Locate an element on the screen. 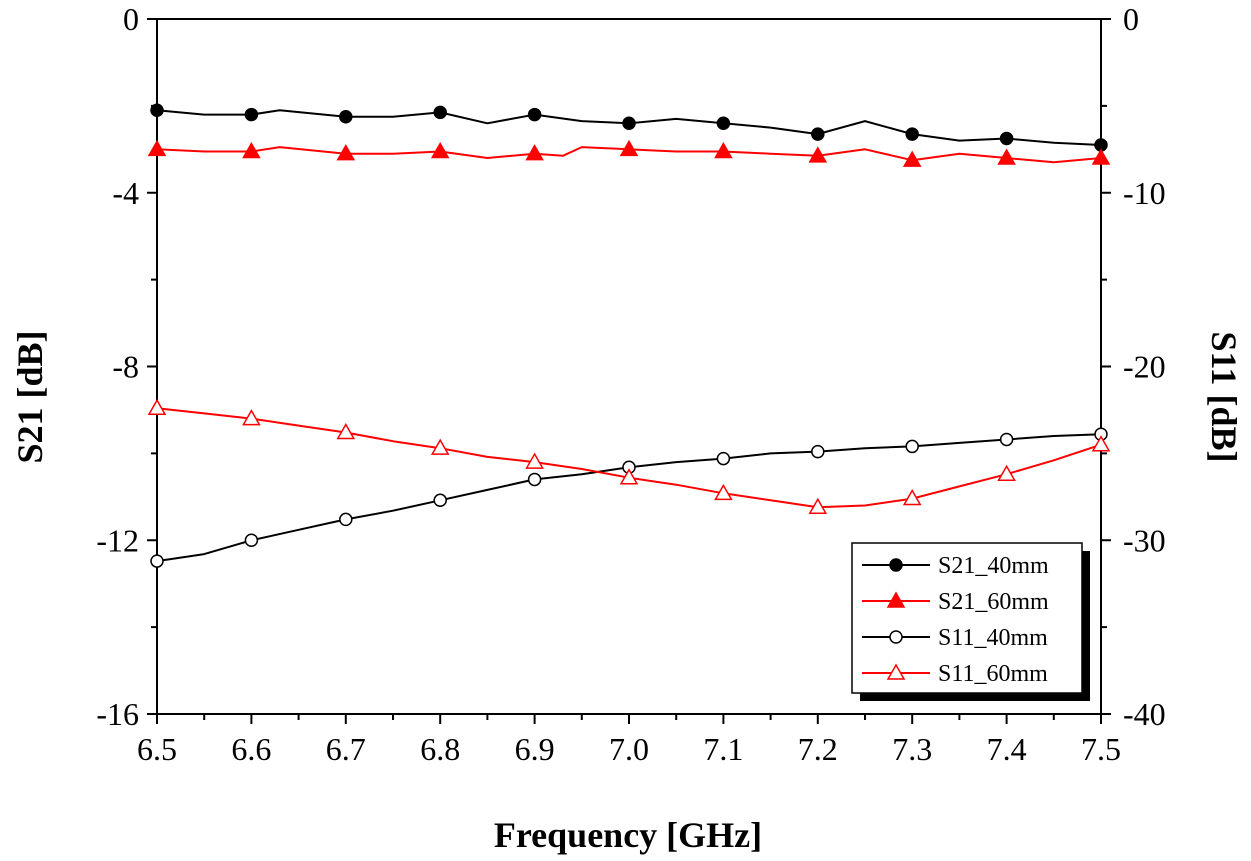 The width and height of the screenshot is (1251, 861). legend-marker-s21-40mm is located at coordinates (896, 565).